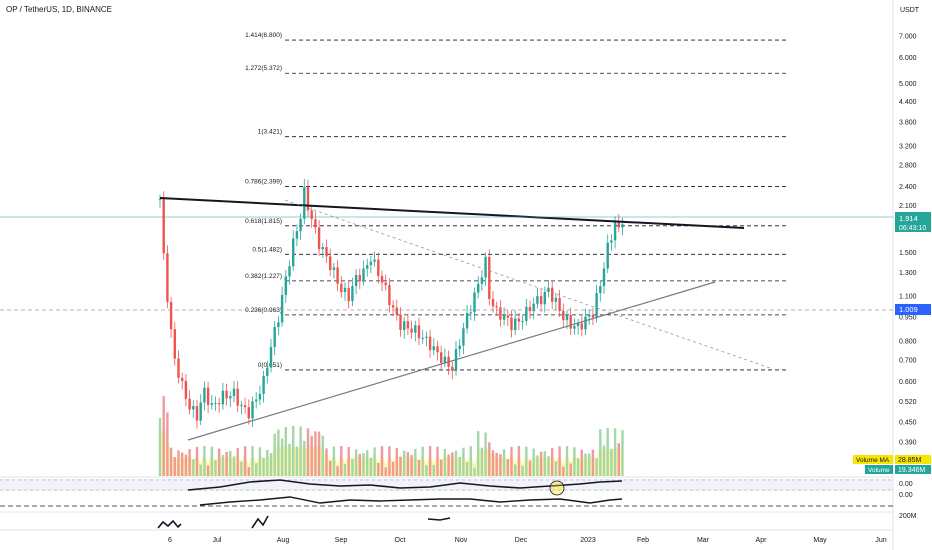 The width and height of the screenshot is (932, 550). What do you see at coordinates (908, 253) in the screenshot?
I see `price-tick-9: 1.500` at bounding box center [908, 253].